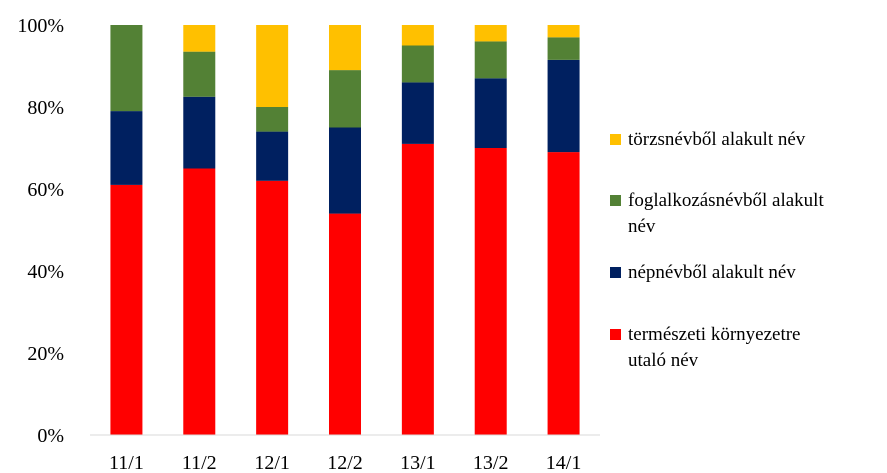 The height and width of the screenshot is (473, 887). I want to click on legend-label: természeti környezetre, so click(714, 334).